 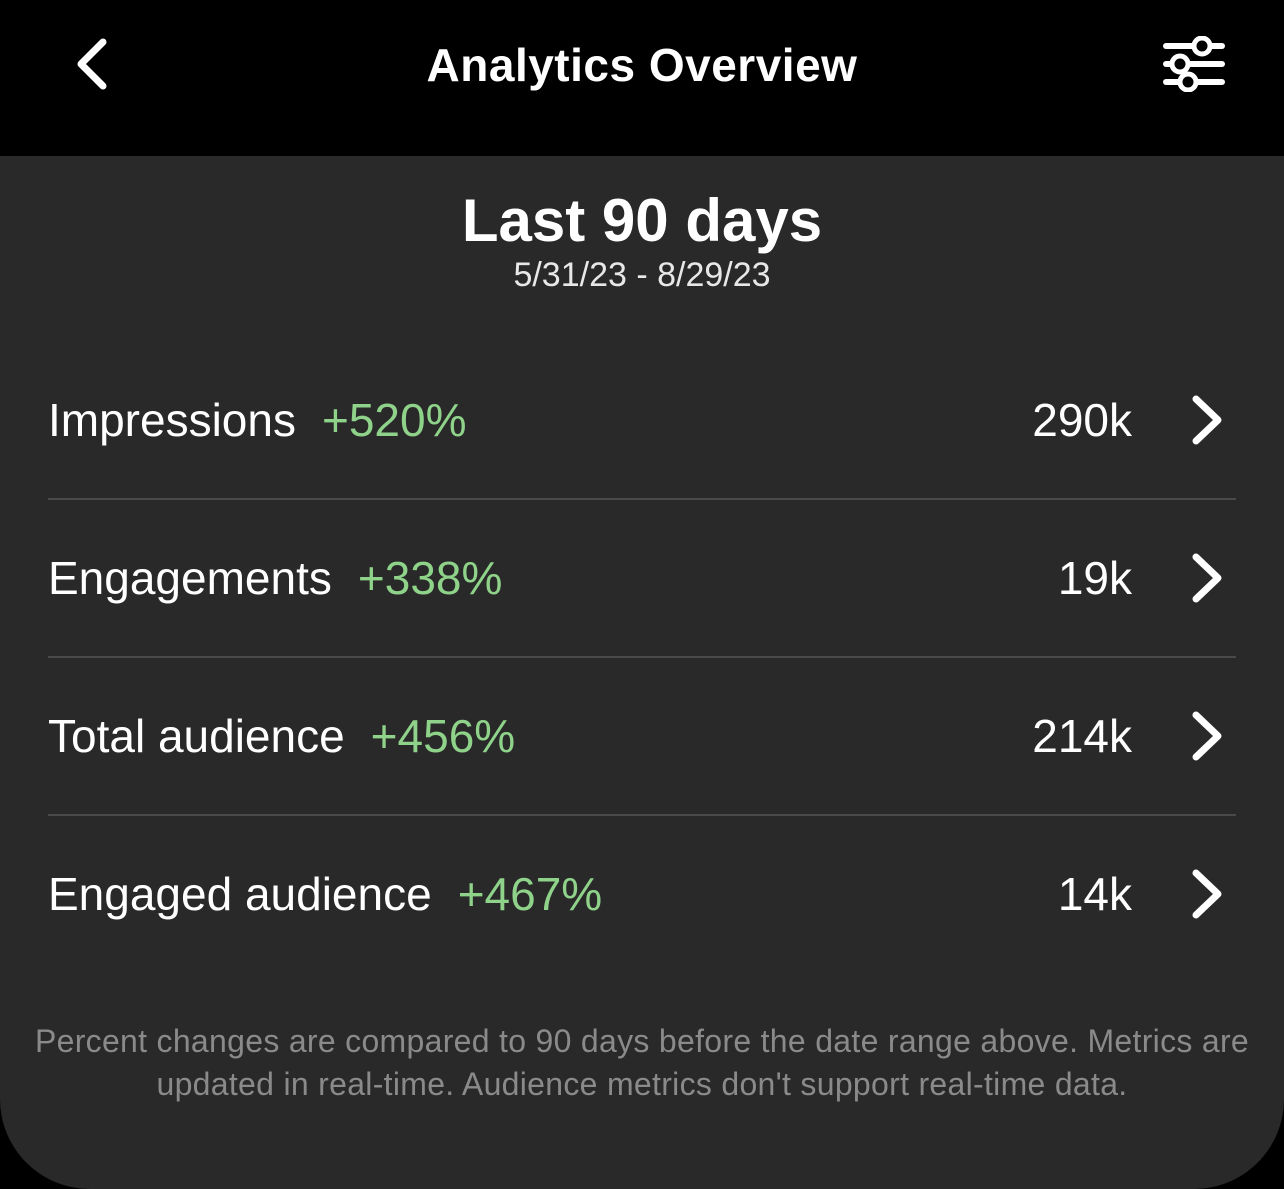 I want to click on chevron-left-icon, so click(x=93, y=66).